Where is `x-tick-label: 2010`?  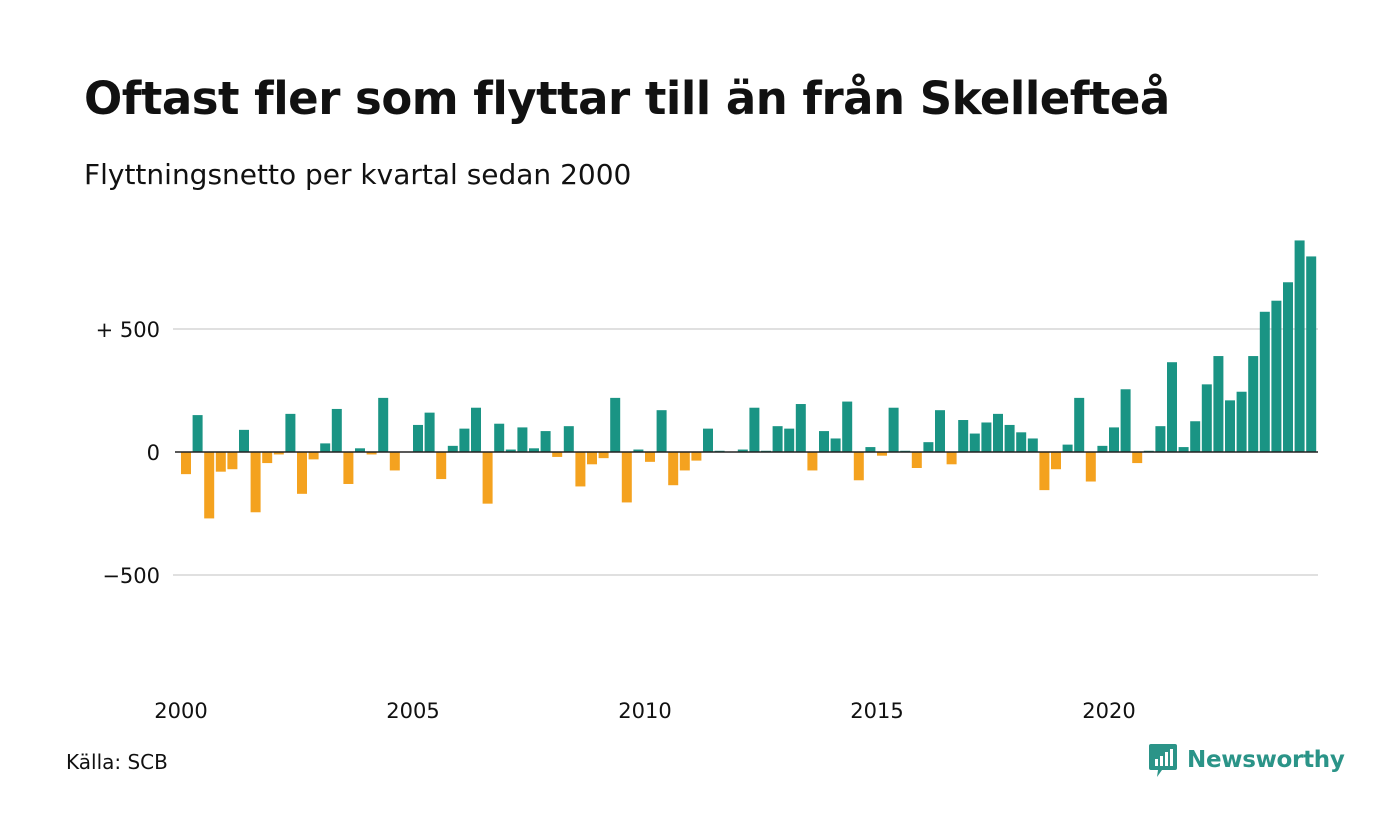
x-tick-label: 2010 is located at coordinates (644, 711).